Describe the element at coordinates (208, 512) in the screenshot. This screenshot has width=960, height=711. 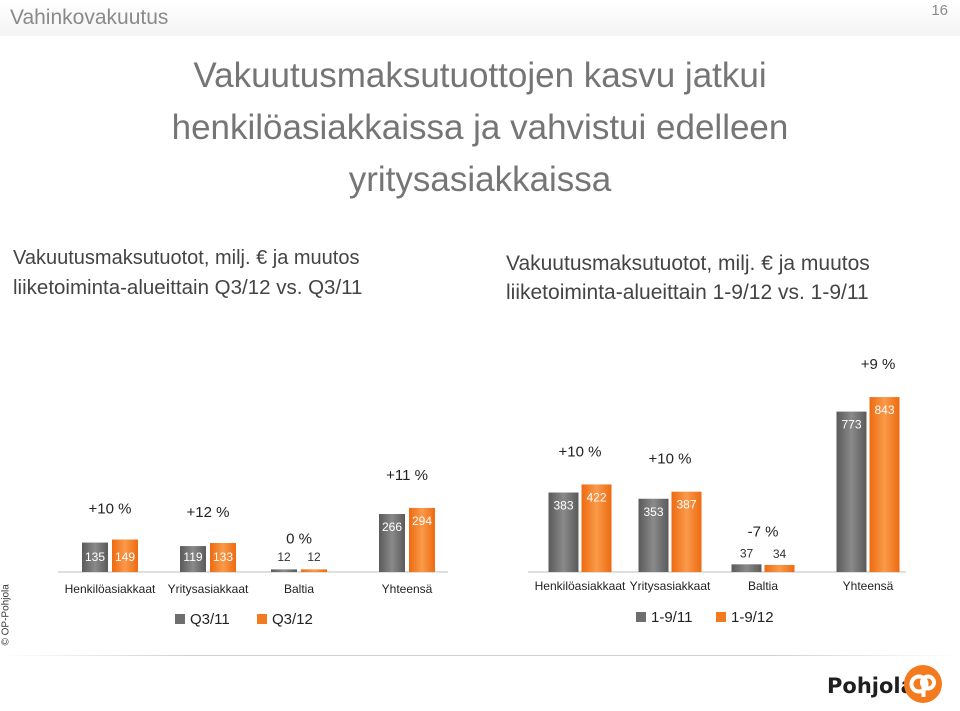
I see `change-label: +12 %` at that location.